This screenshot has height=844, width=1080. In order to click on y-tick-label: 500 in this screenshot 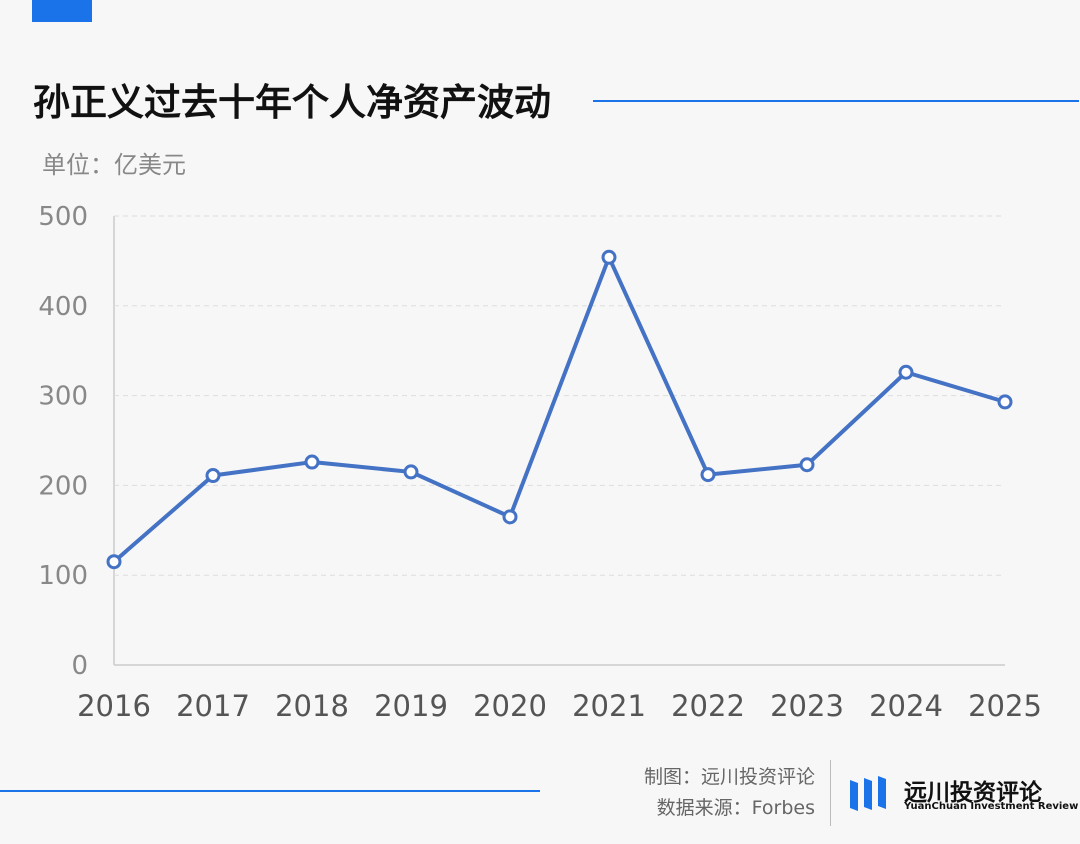, I will do `click(63, 217)`.